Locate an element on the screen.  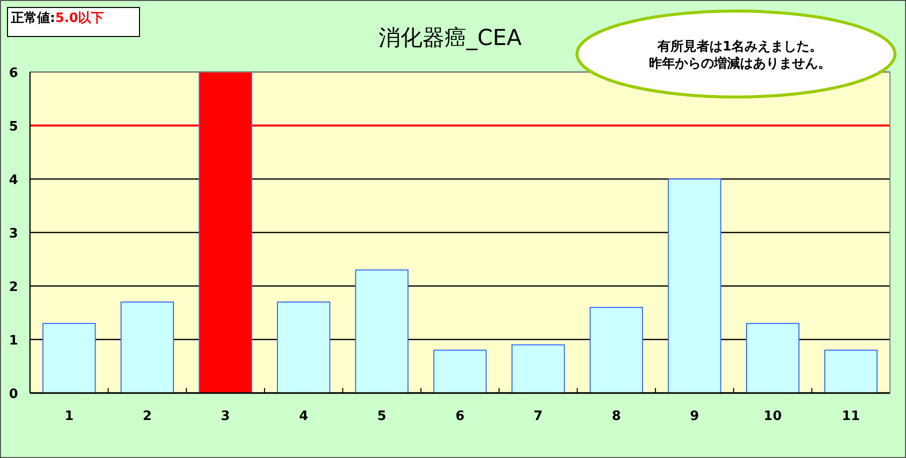
x-tick-label: 8 is located at coordinates (616, 416).